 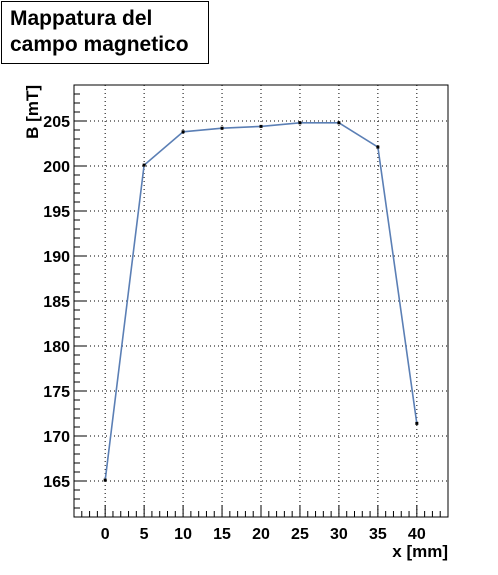 I want to click on x-tick-label: 20, so click(x=261, y=534).